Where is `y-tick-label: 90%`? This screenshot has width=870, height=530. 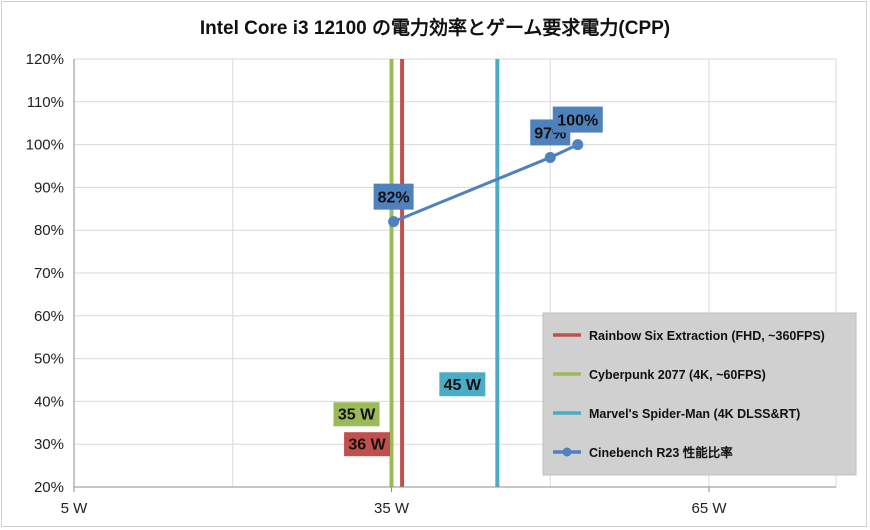 y-tick-label: 90% is located at coordinates (49, 187).